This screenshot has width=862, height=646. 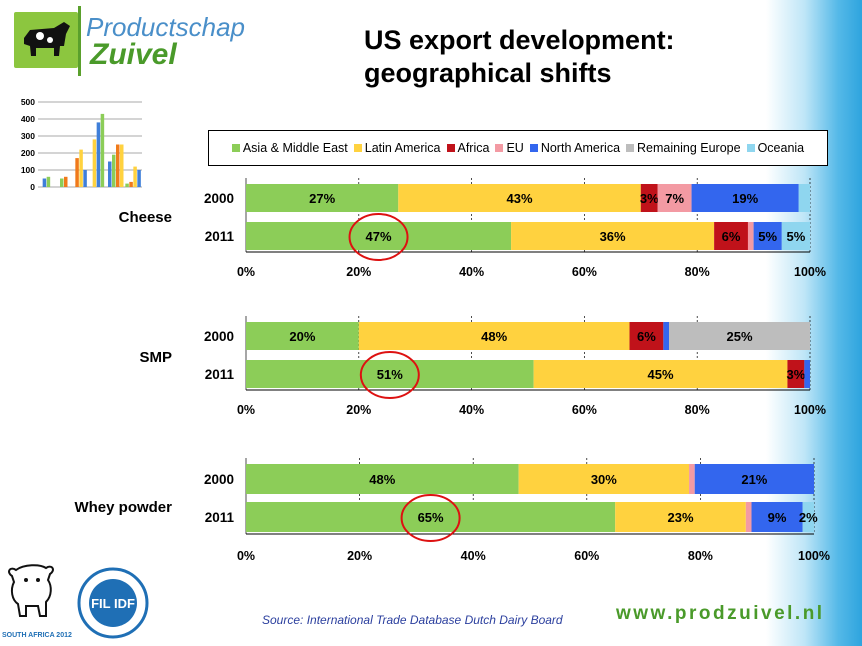 I want to click on legend-label: Remaining Europe, so click(x=689, y=148).